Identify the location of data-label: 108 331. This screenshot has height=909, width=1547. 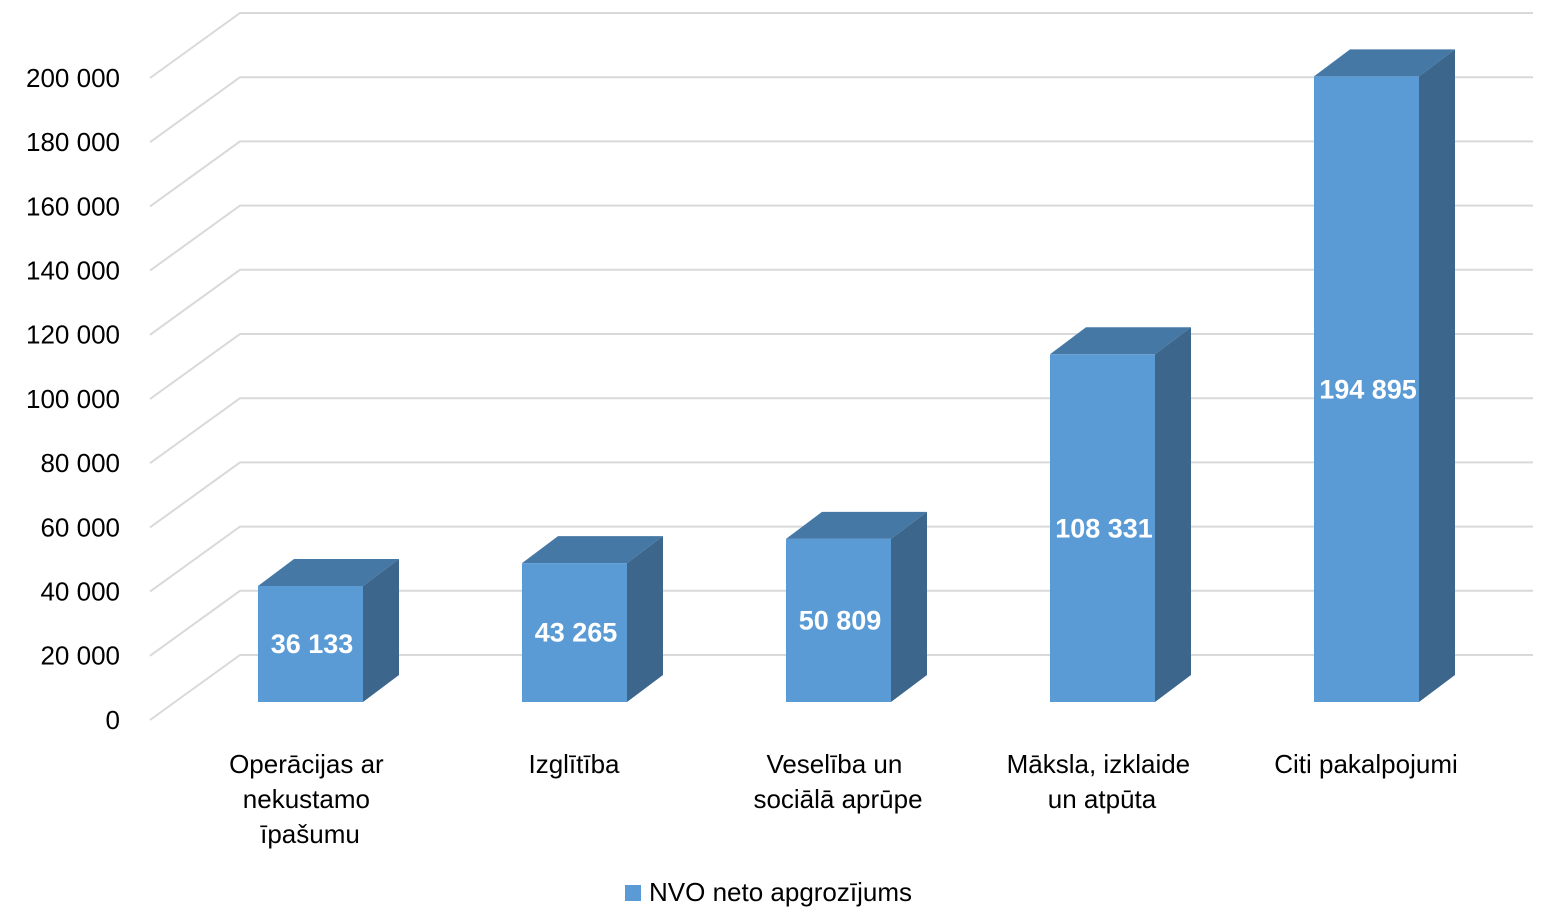
(1104, 528).